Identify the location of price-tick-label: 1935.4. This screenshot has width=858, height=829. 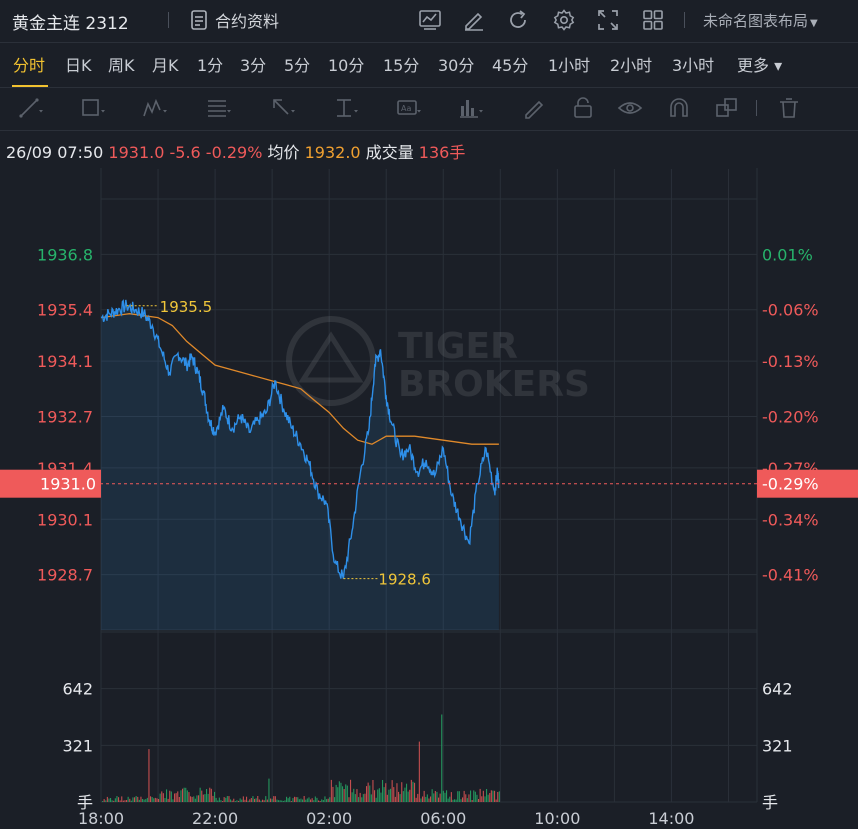
(65, 310).